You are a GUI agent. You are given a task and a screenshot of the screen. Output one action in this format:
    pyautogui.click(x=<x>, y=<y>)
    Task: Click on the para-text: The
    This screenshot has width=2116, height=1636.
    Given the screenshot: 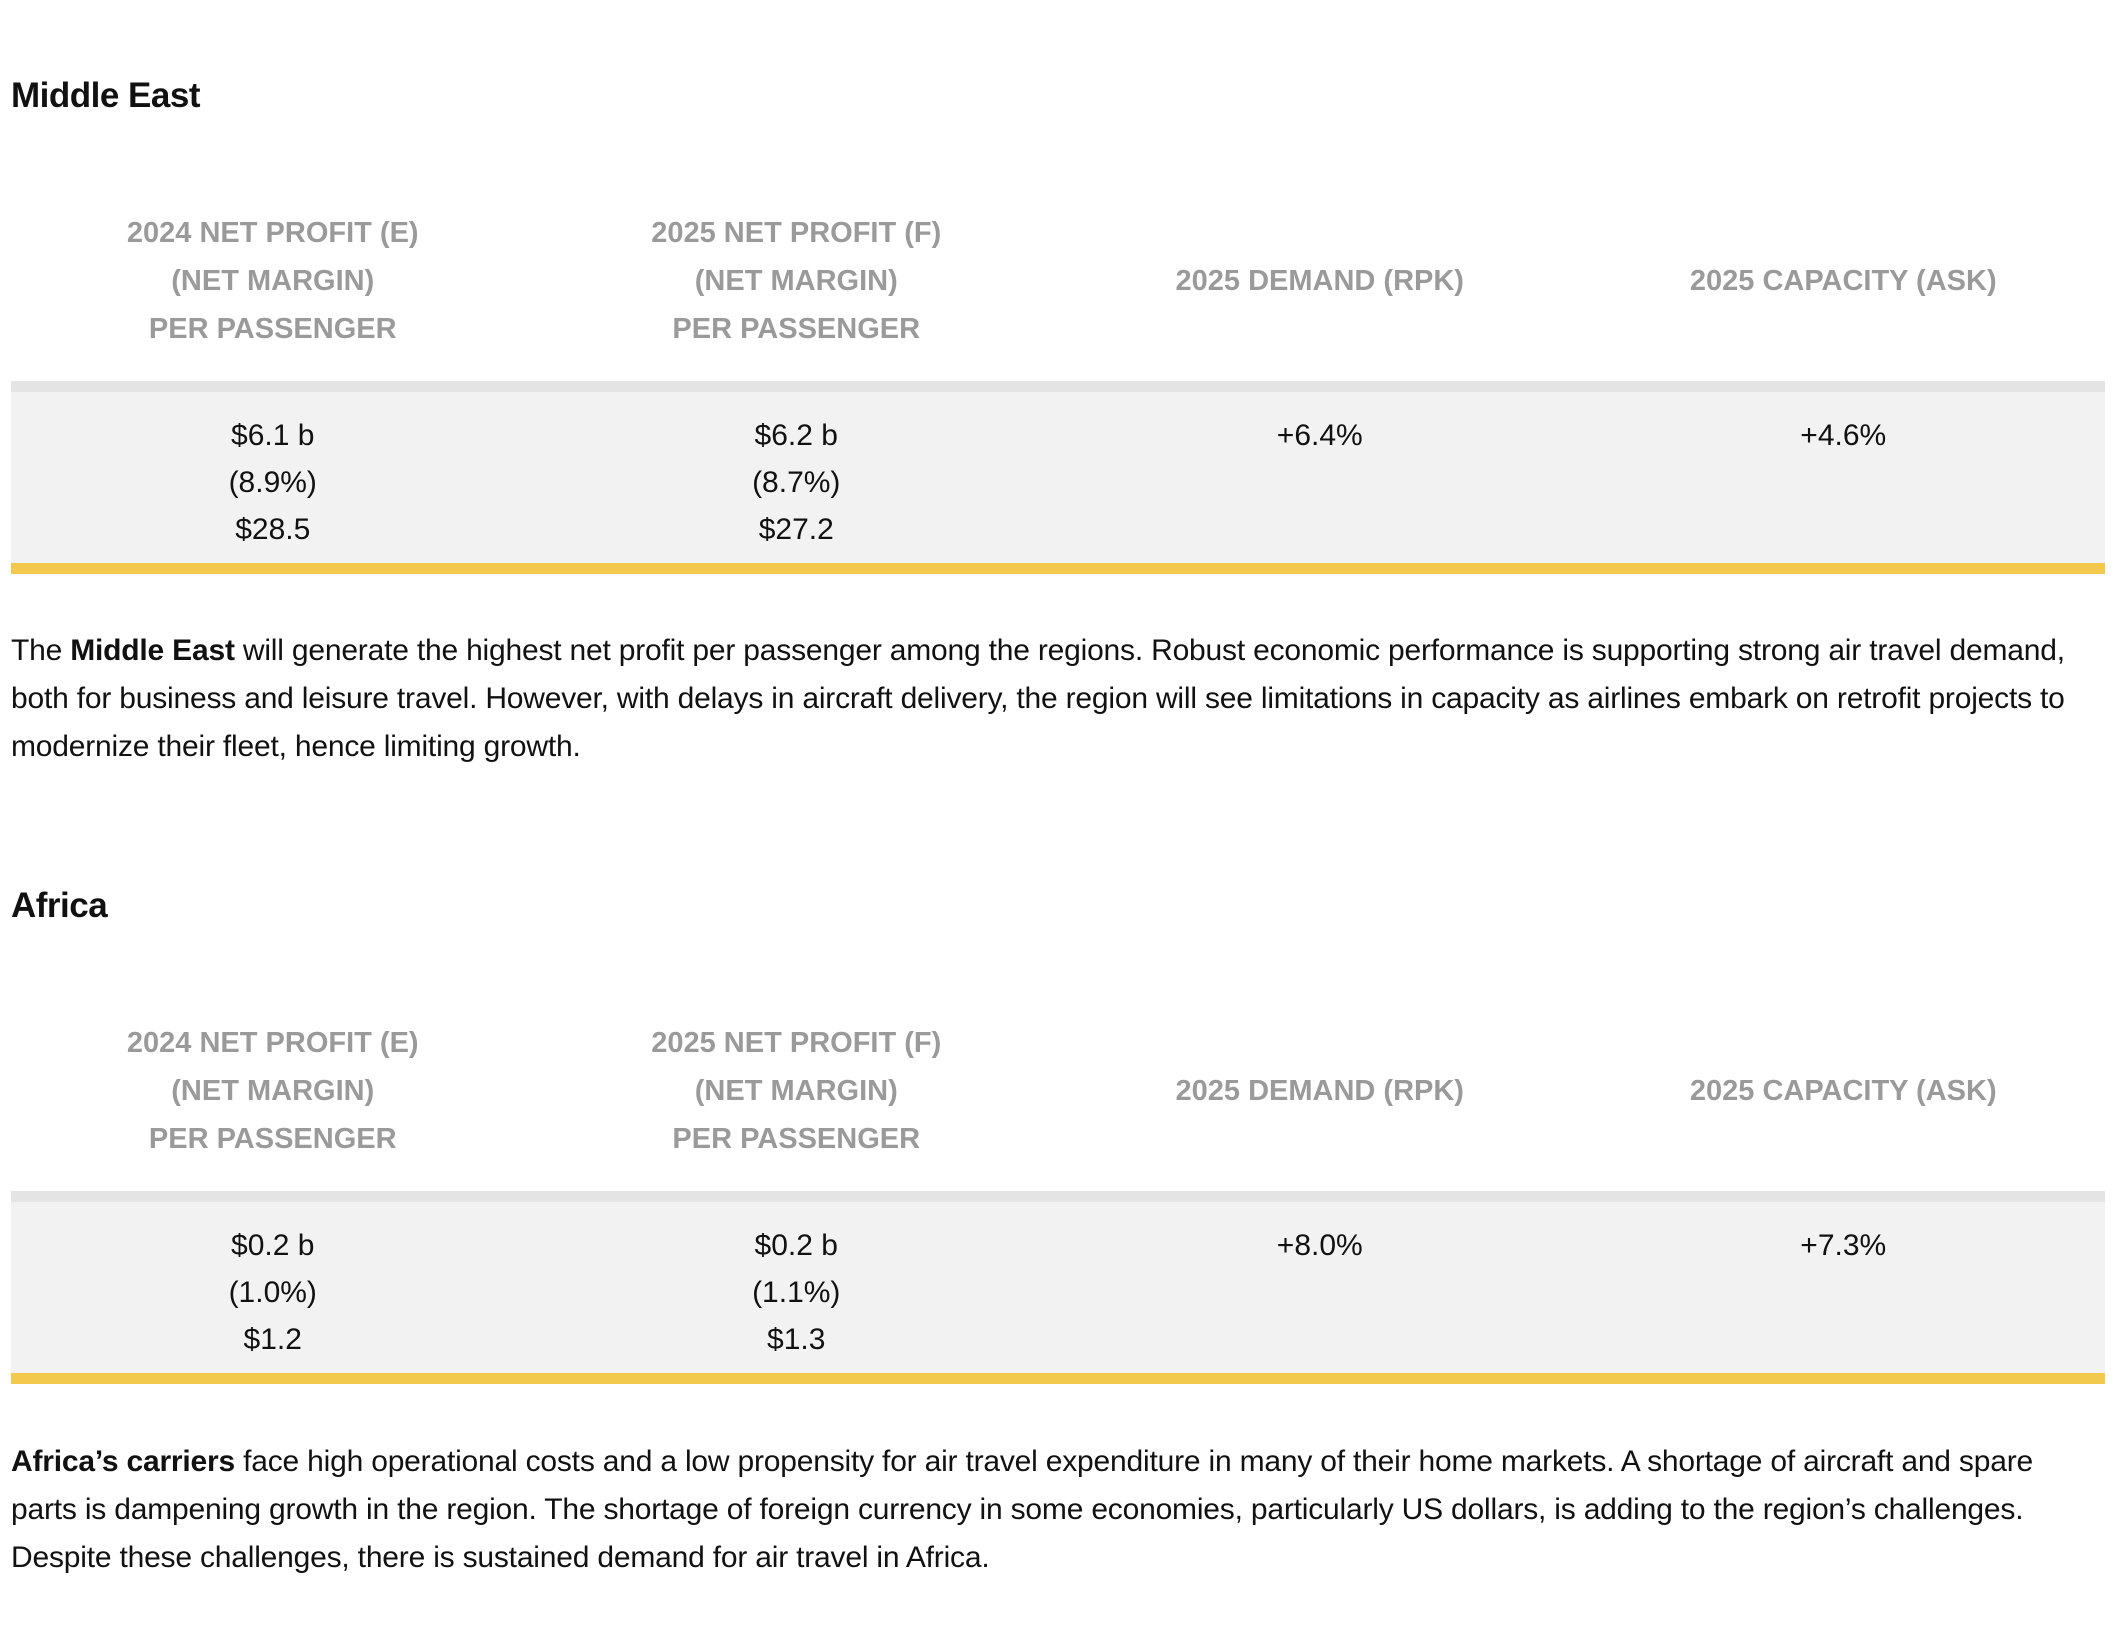 What is the action you would take?
    pyautogui.click(x=41, y=650)
    